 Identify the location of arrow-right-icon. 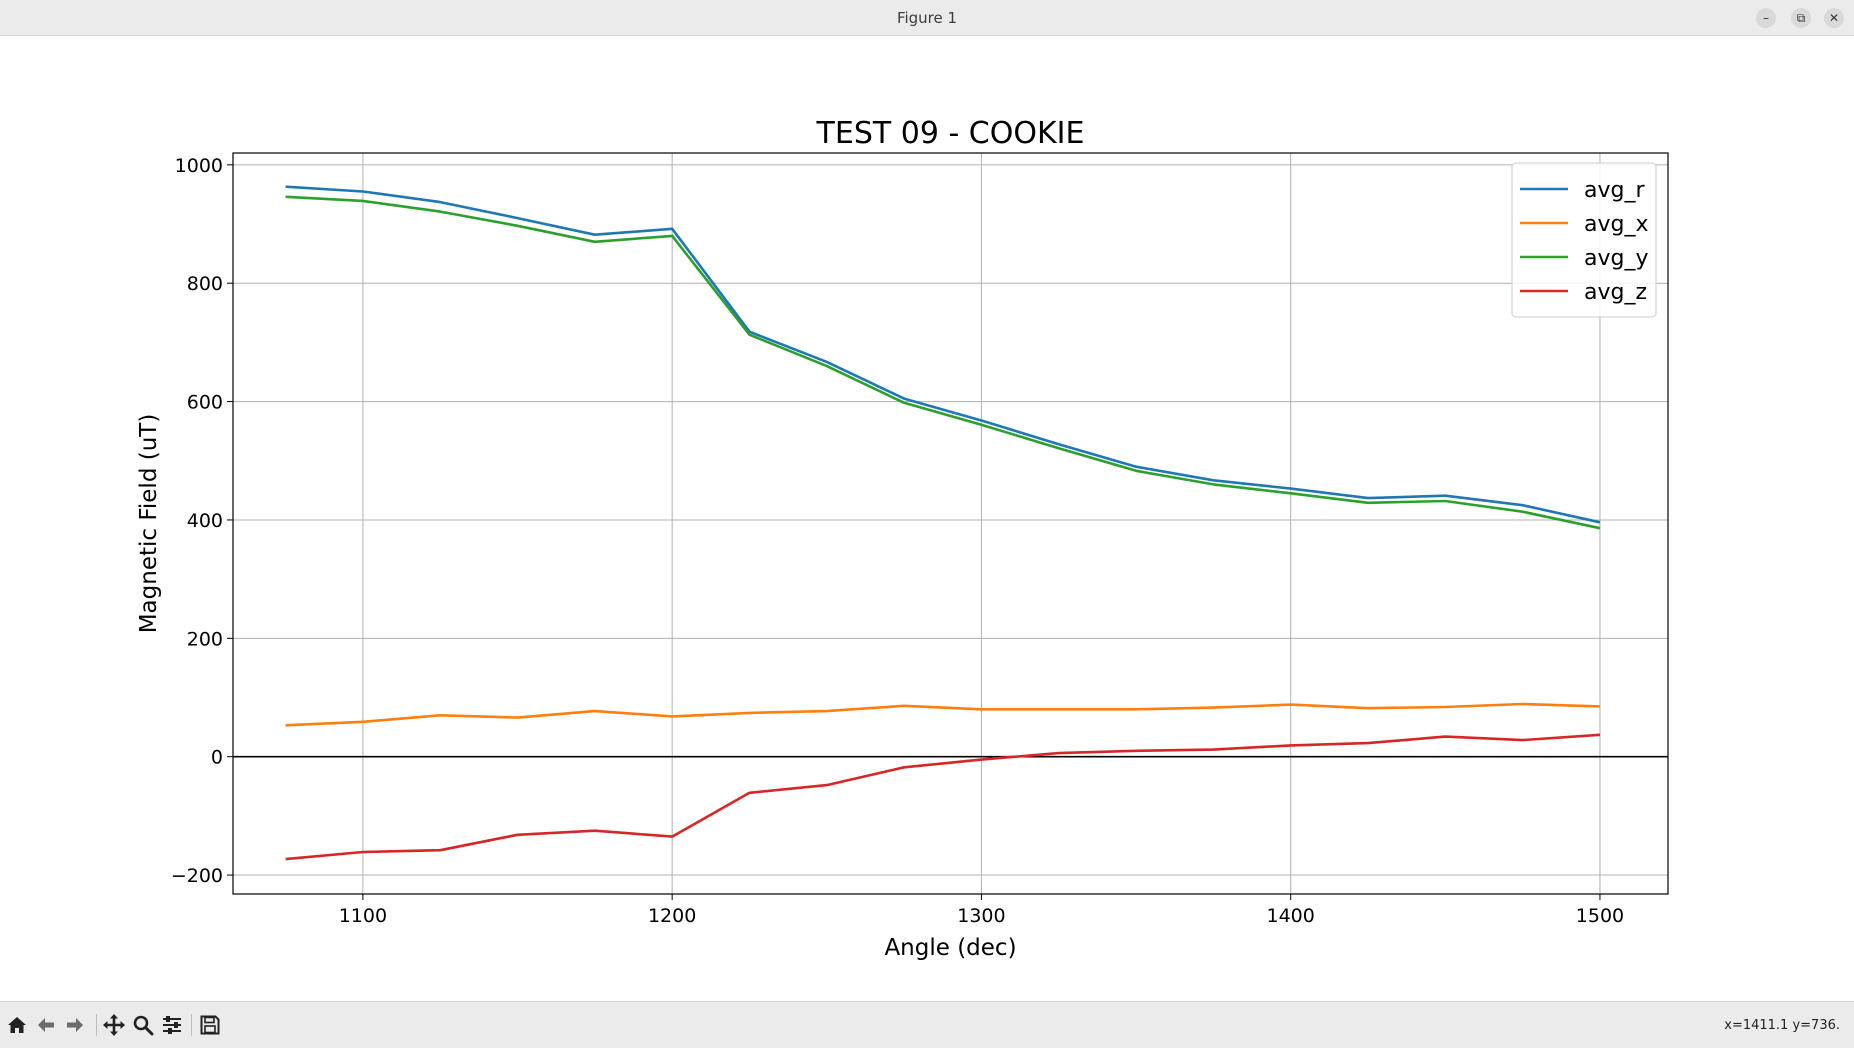
(75, 1025).